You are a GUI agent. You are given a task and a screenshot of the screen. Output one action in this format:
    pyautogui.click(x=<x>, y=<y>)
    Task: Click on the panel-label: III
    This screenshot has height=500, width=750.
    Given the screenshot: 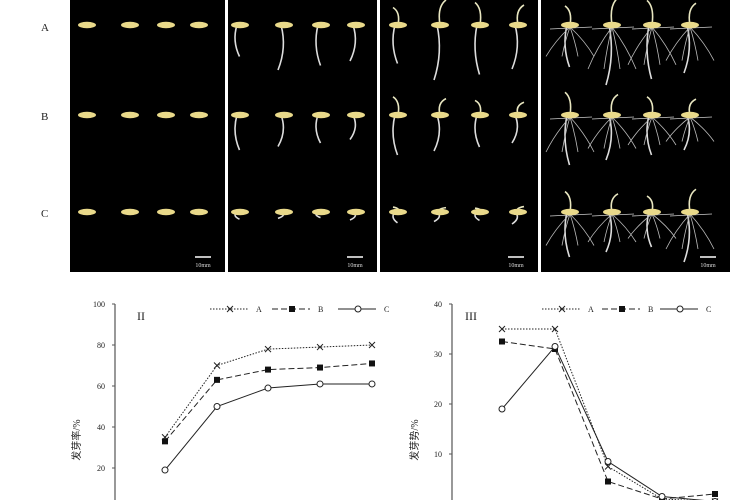 What is the action you would take?
    pyautogui.click(x=471, y=316)
    